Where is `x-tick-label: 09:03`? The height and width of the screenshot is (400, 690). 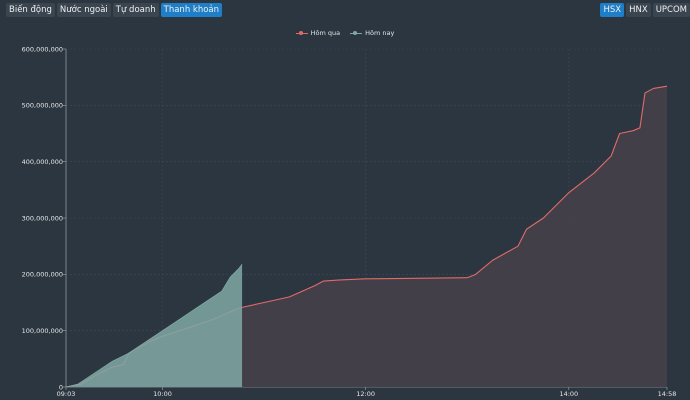 x-tick-label: 09:03 is located at coordinates (66, 394).